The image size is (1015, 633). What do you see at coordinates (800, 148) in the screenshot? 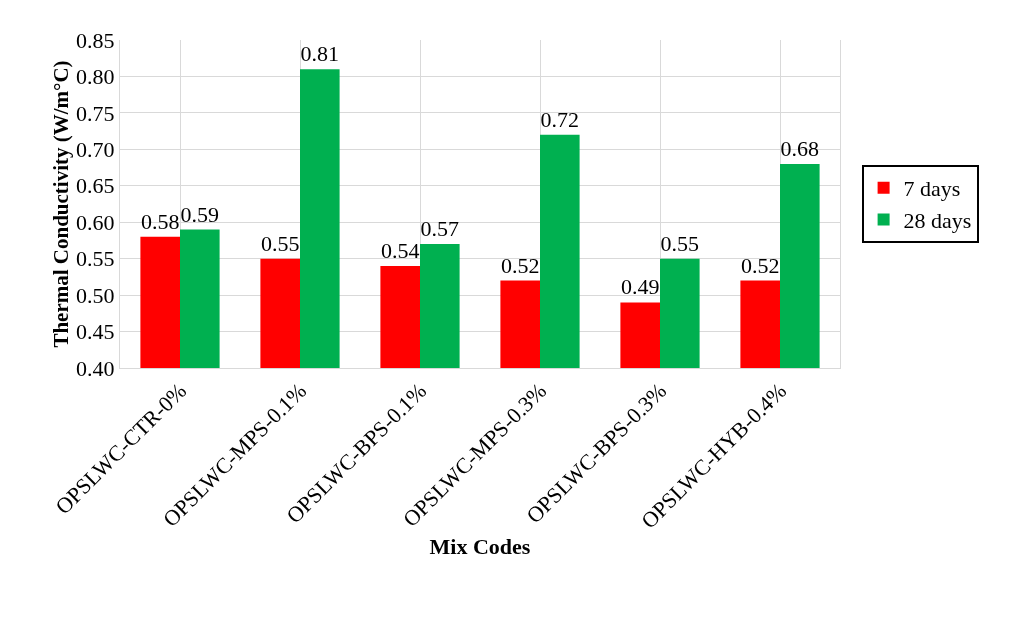
I see `data-label: 0.68` at bounding box center [800, 148].